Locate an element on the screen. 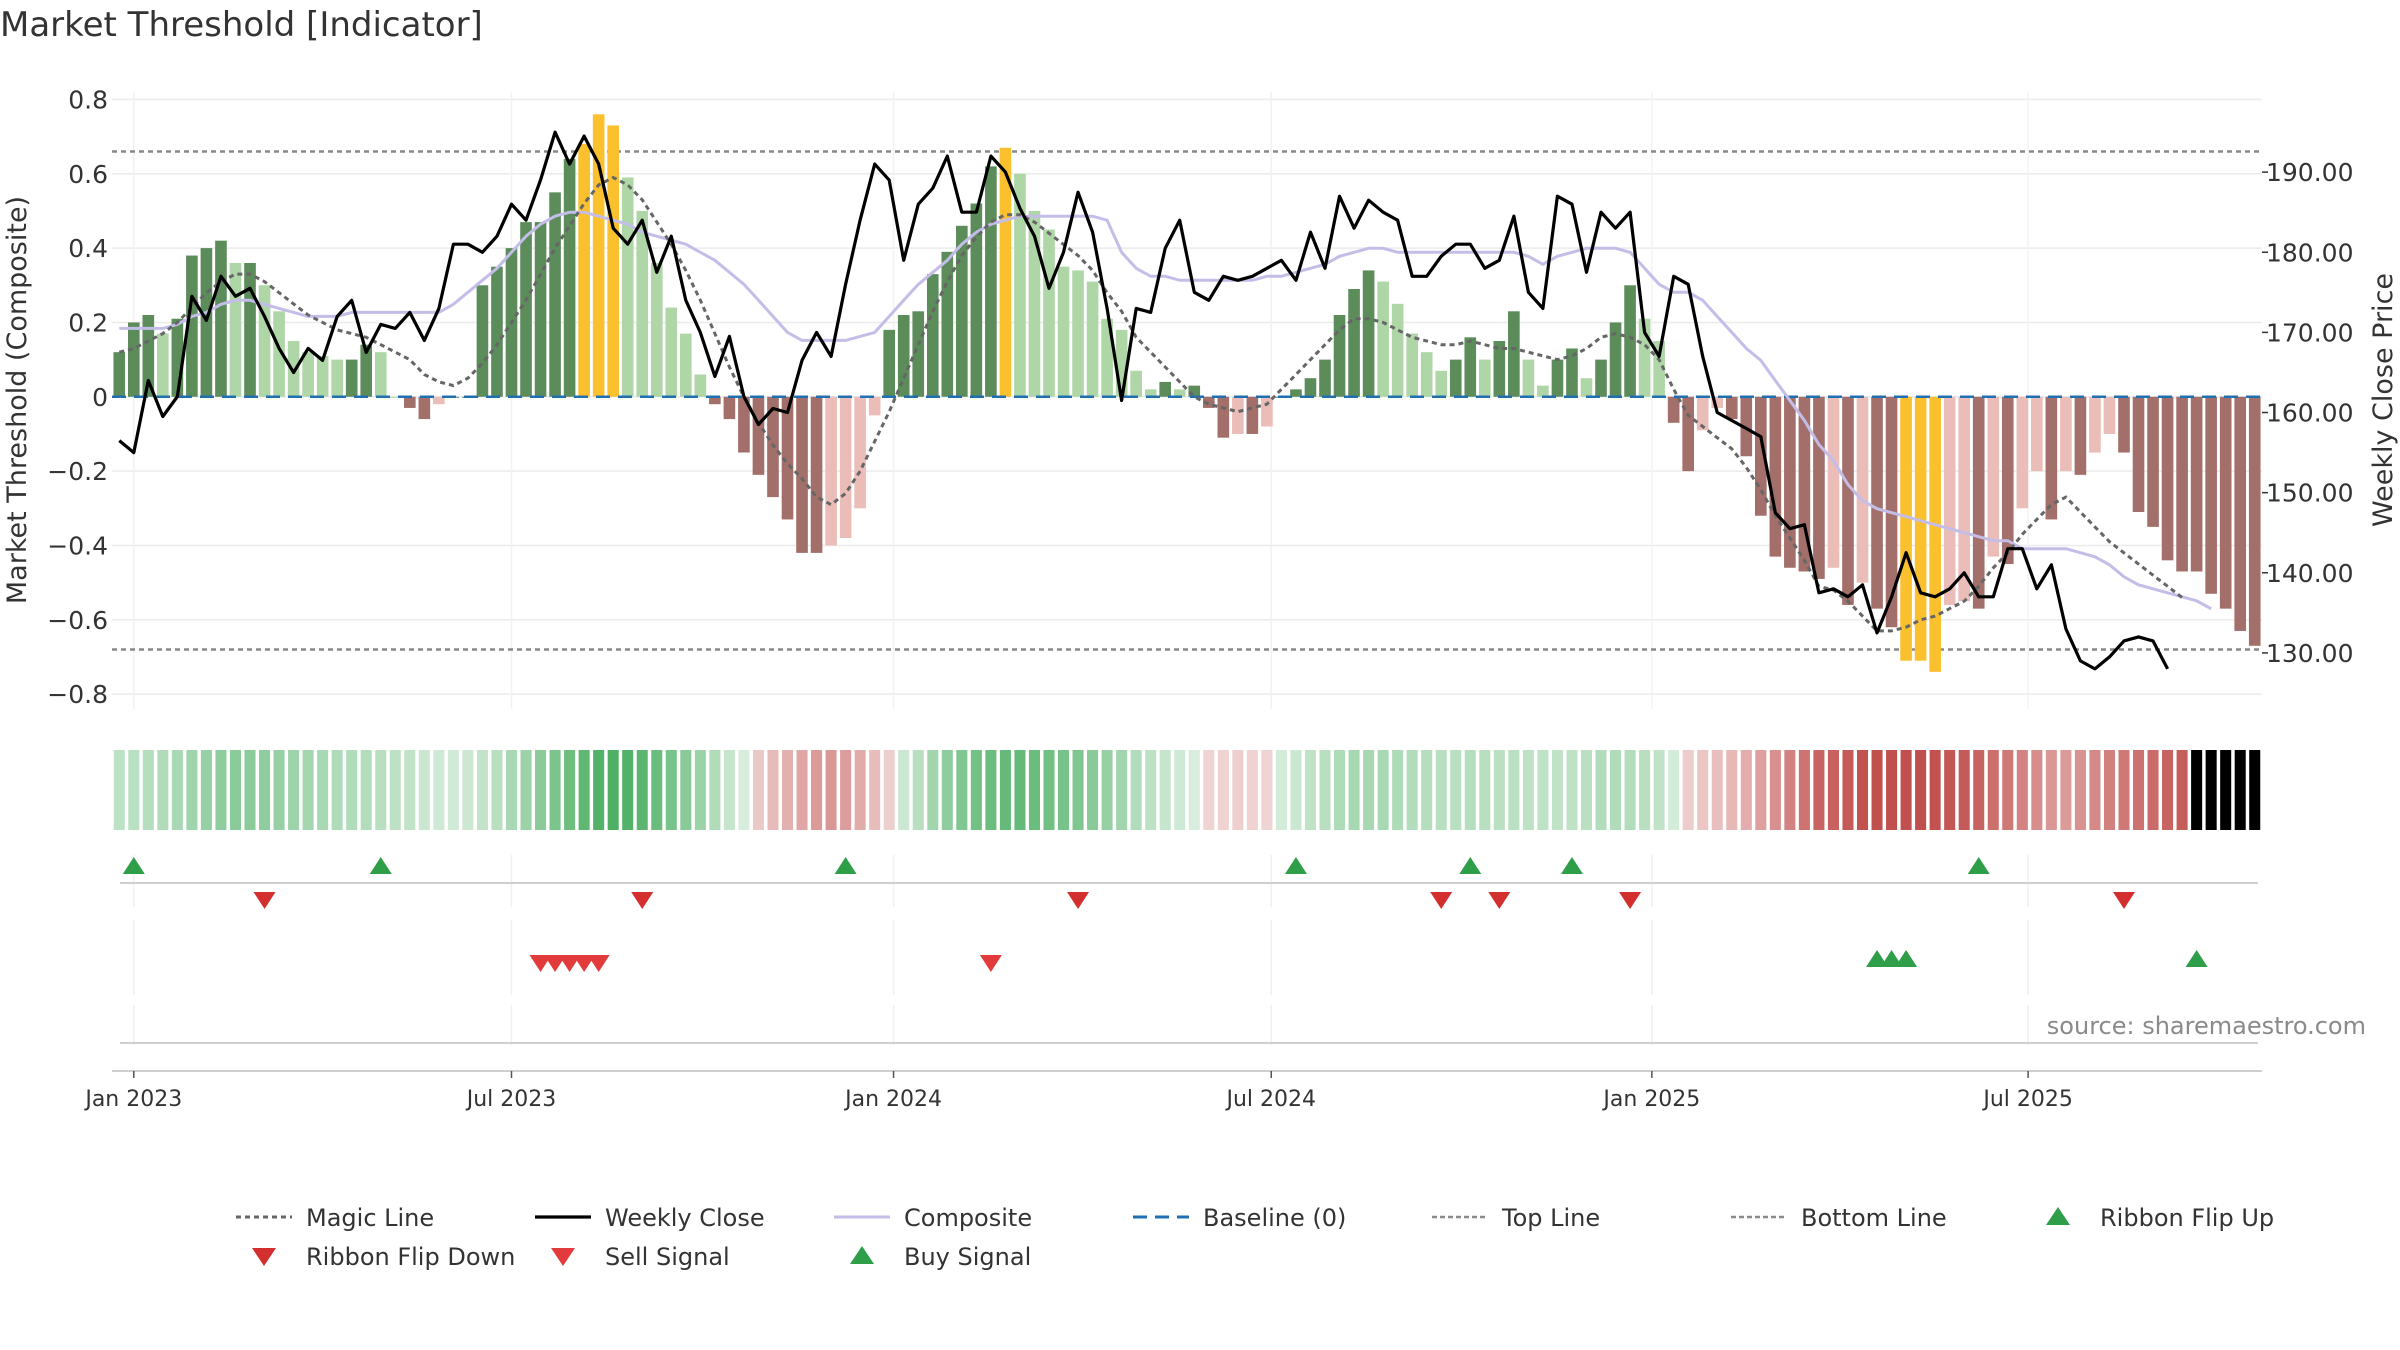 Image resolution: width=2400 pixels, height=1350 pixels. legend-label: Composite is located at coordinates (968, 1218).